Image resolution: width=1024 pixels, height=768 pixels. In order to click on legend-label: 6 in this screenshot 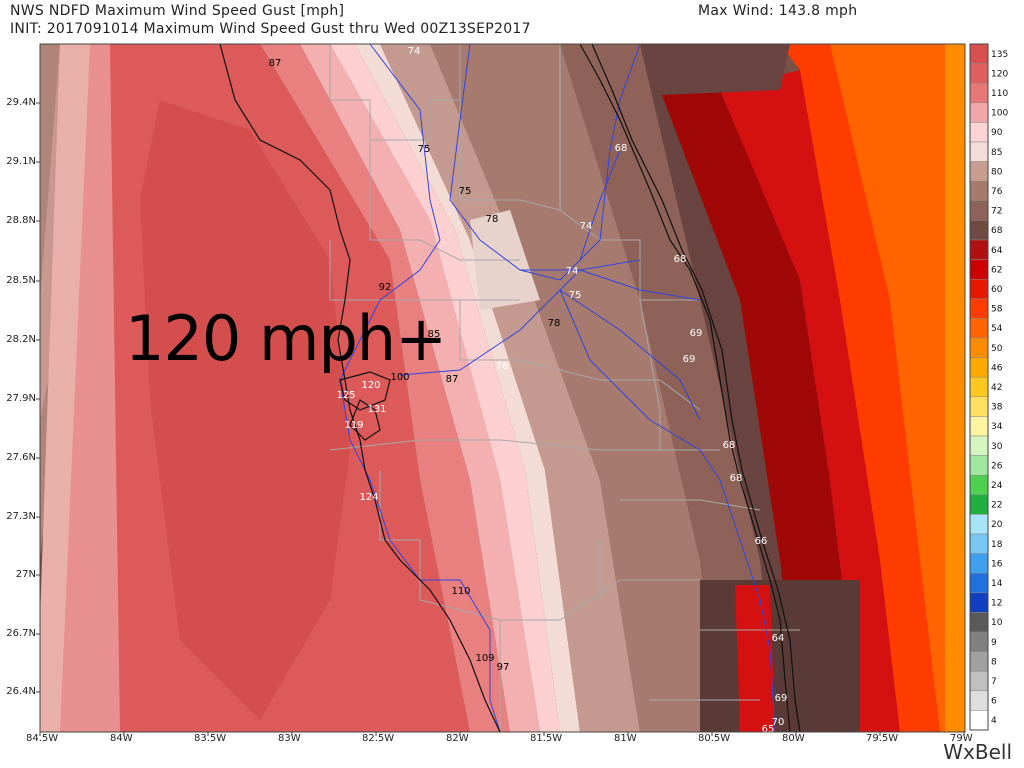, I will do `click(994, 702)`.